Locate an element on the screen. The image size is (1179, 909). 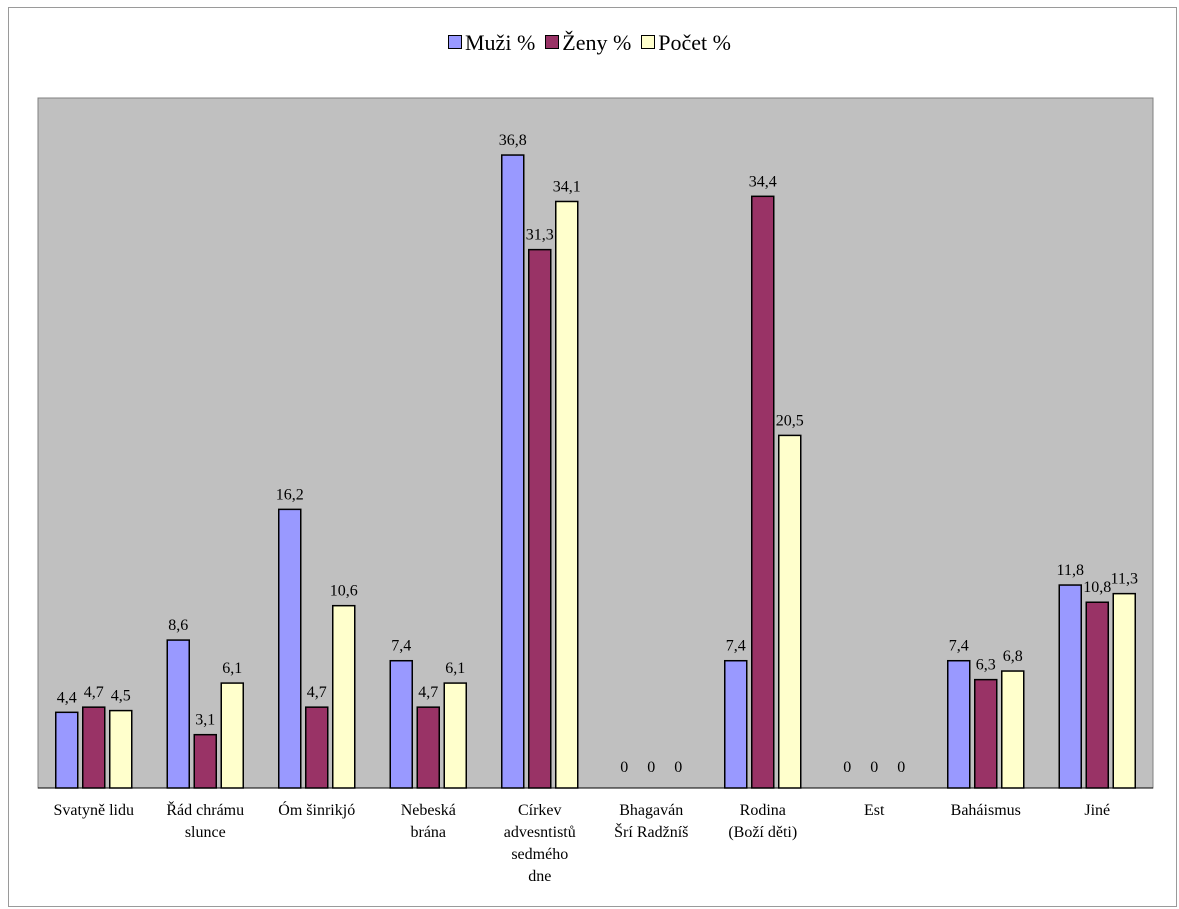
data-label: 6,3 is located at coordinates (986, 665).